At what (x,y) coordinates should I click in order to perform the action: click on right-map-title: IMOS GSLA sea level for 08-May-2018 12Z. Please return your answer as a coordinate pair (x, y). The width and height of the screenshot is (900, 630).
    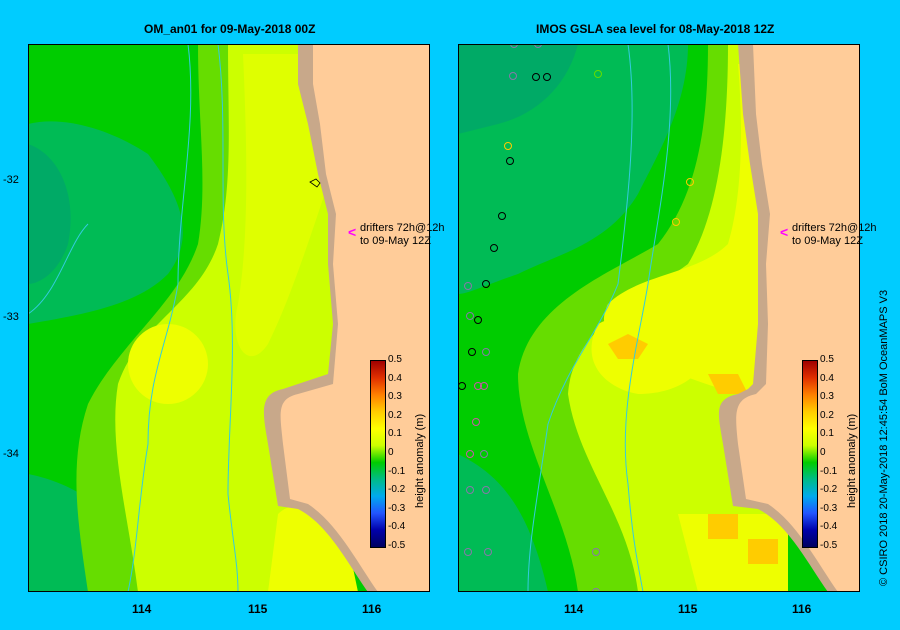
    Looking at the image, I should click on (655, 29).